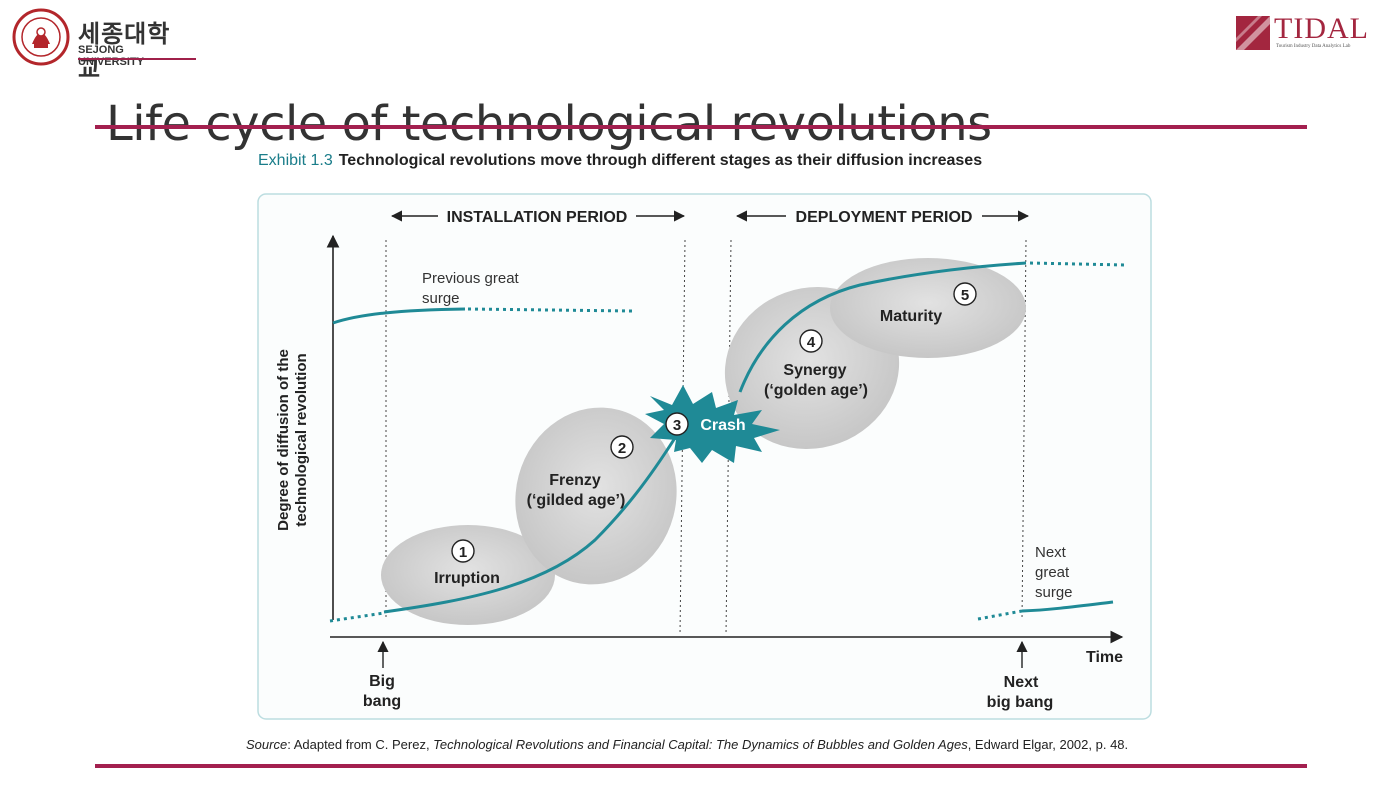  I want to click on exhibit-number: Exhibit 1.3, so click(295, 160).